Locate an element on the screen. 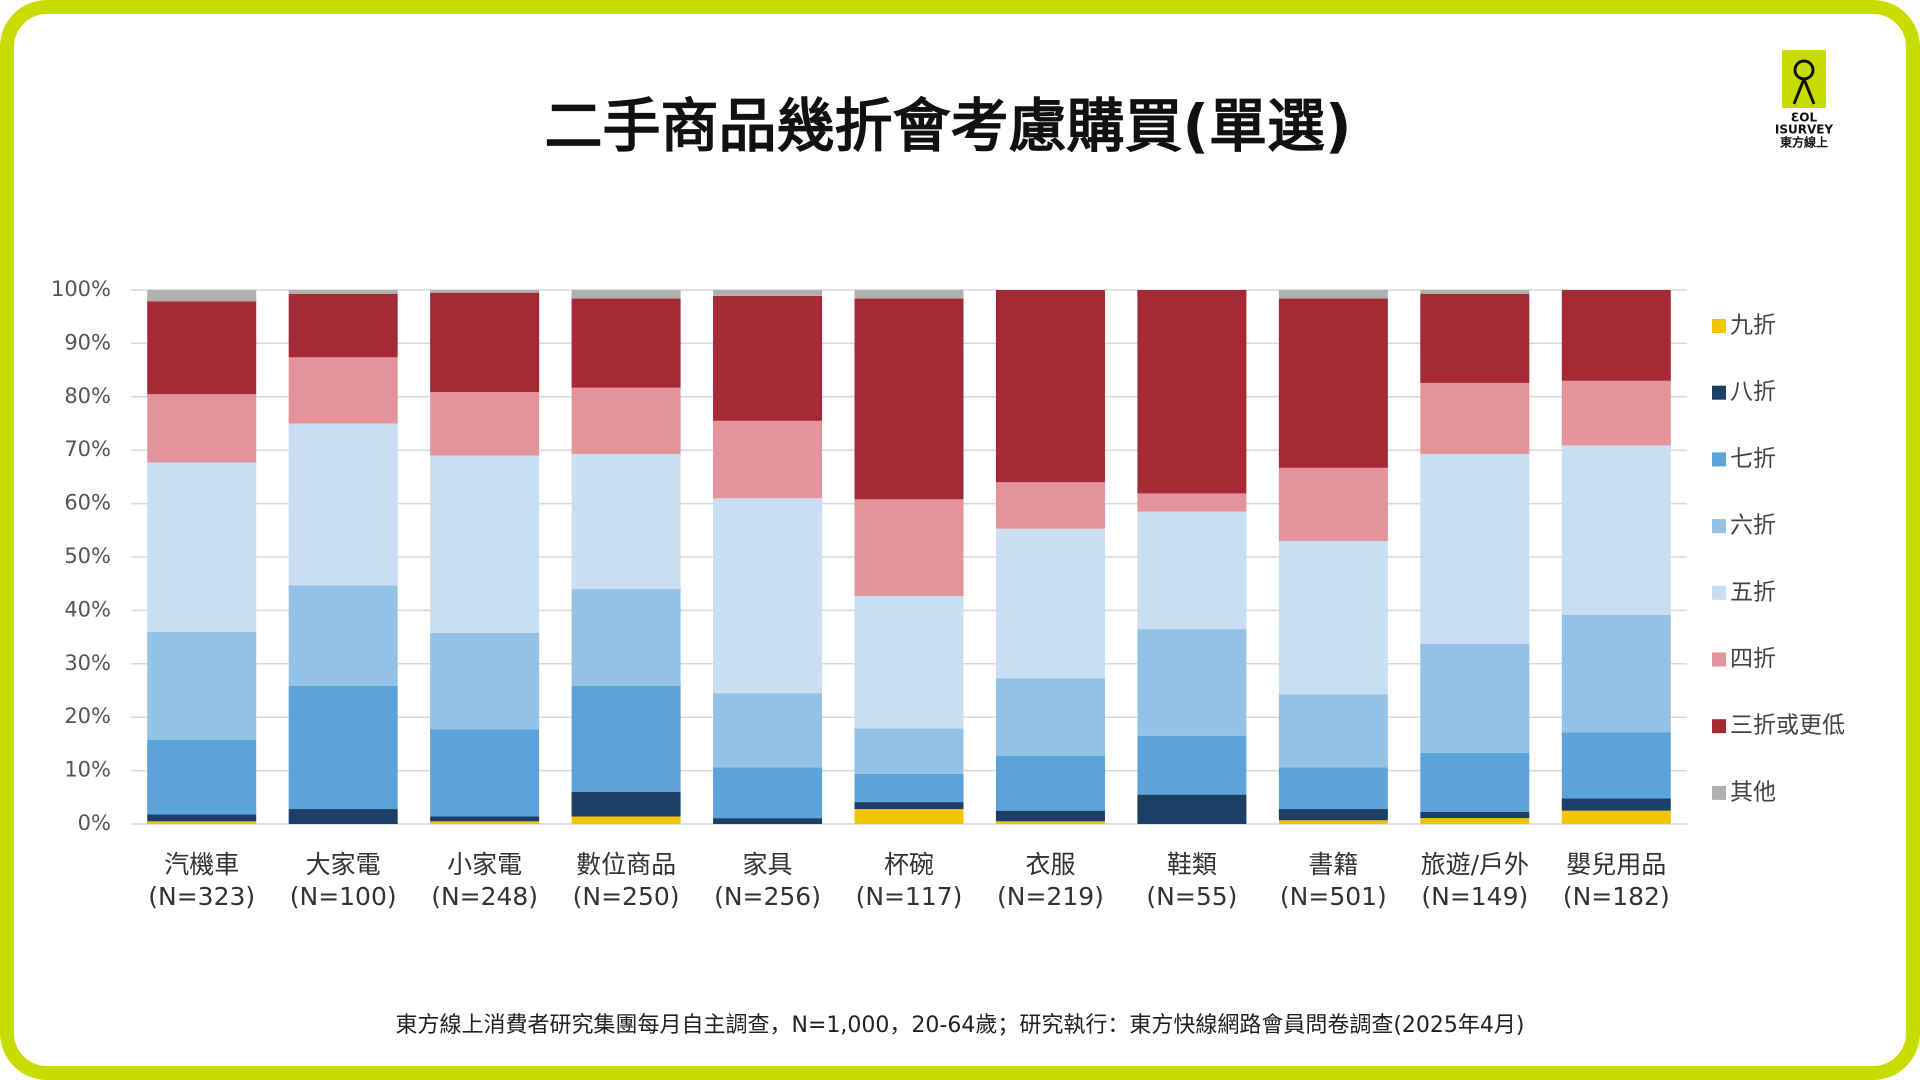  legend-label: 其他 is located at coordinates (1753, 792).